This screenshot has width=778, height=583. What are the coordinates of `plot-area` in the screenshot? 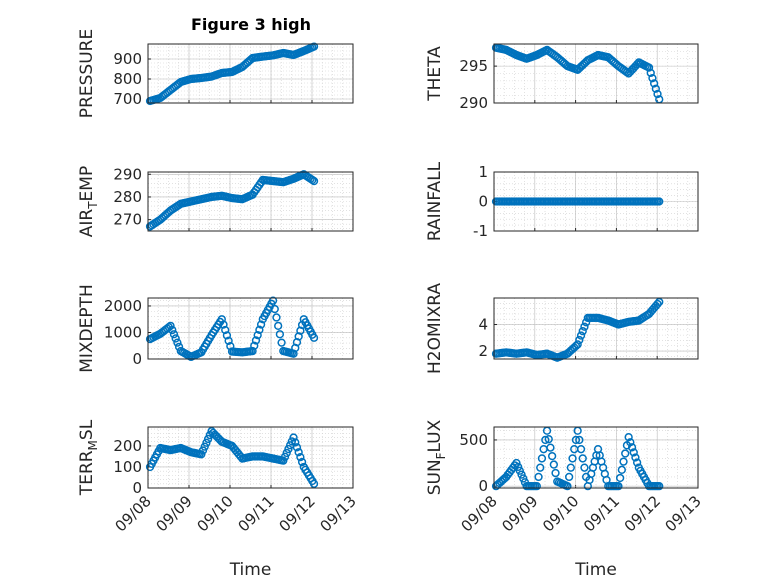 It's located at (250, 73).